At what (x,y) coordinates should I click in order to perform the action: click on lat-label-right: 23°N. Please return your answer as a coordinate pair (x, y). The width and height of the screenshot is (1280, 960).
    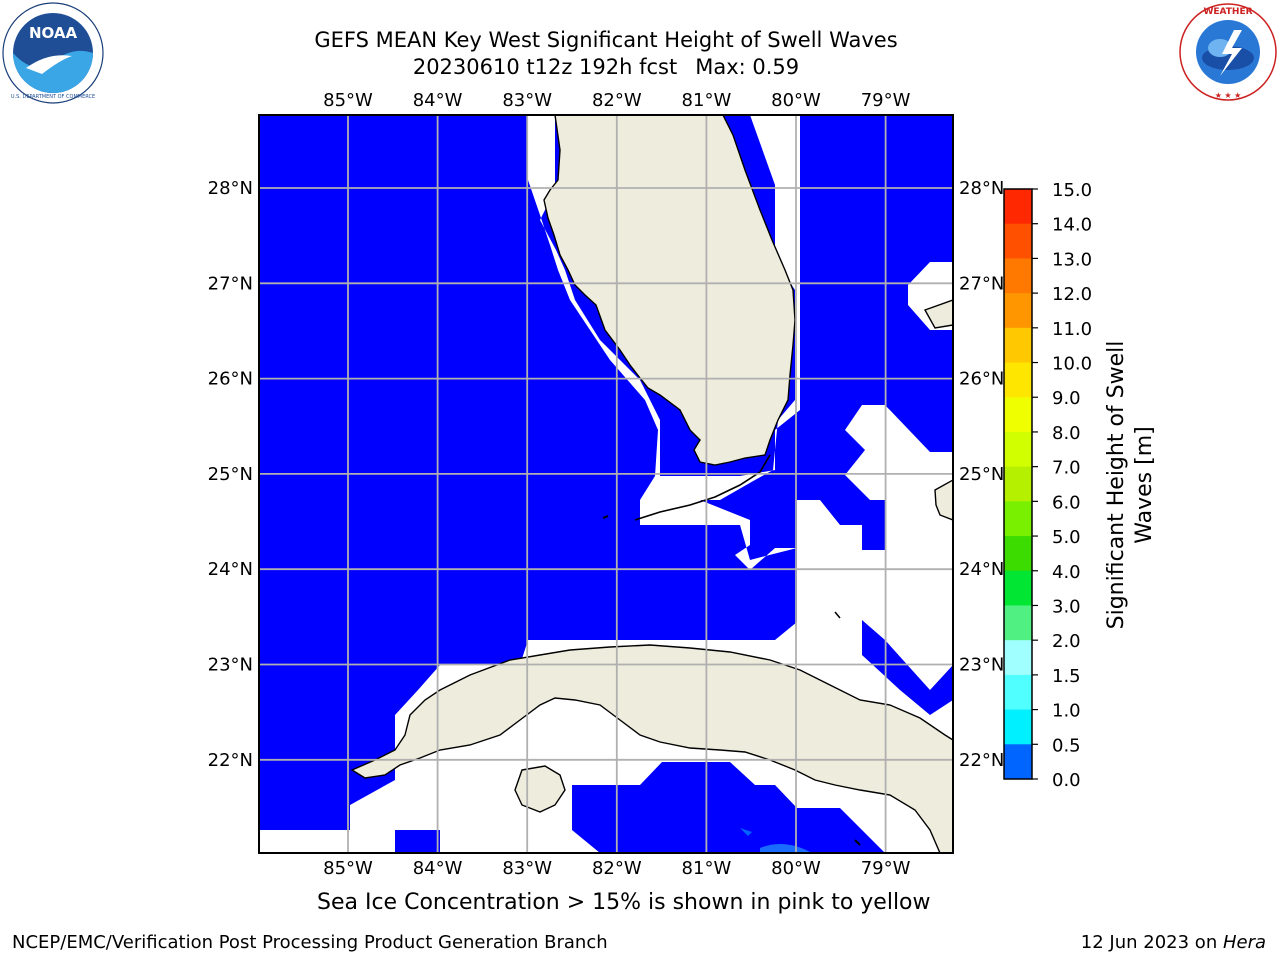
    Looking at the image, I should click on (981, 665).